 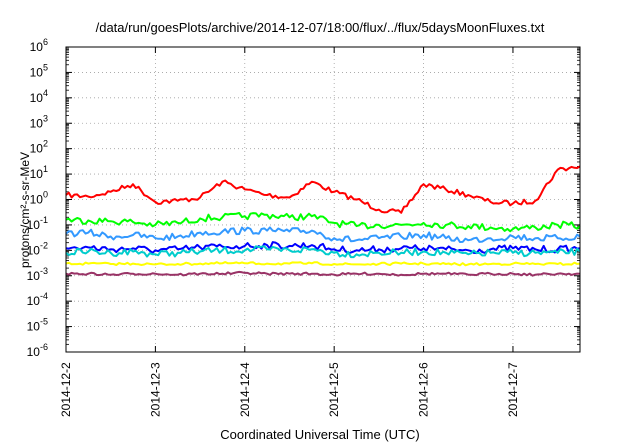 What do you see at coordinates (45, 42) in the screenshot?
I see `y-tick-exponent: 6` at bounding box center [45, 42].